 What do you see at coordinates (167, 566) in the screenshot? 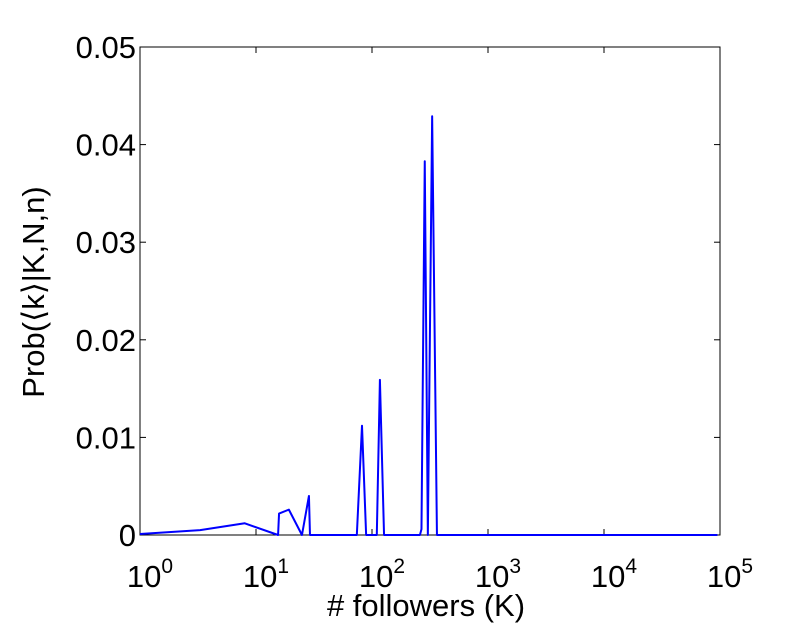
I see `x-tick-exponent: 0` at bounding box center [167, 566].